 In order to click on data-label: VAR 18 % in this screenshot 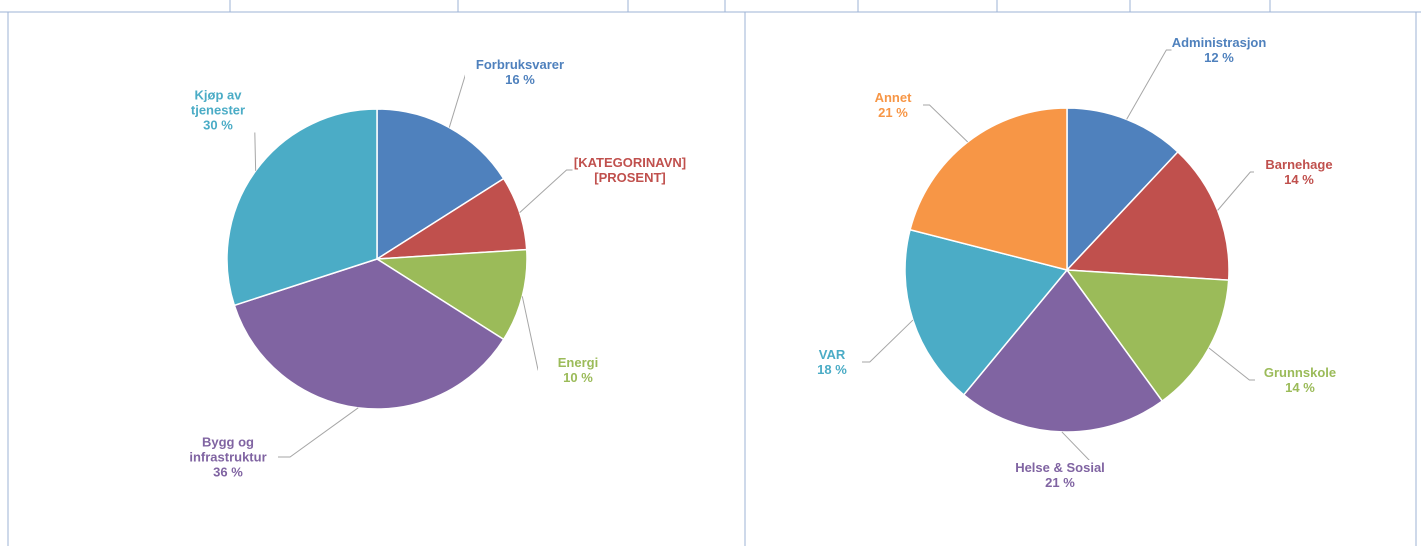, I will do `click(832, 362)`.